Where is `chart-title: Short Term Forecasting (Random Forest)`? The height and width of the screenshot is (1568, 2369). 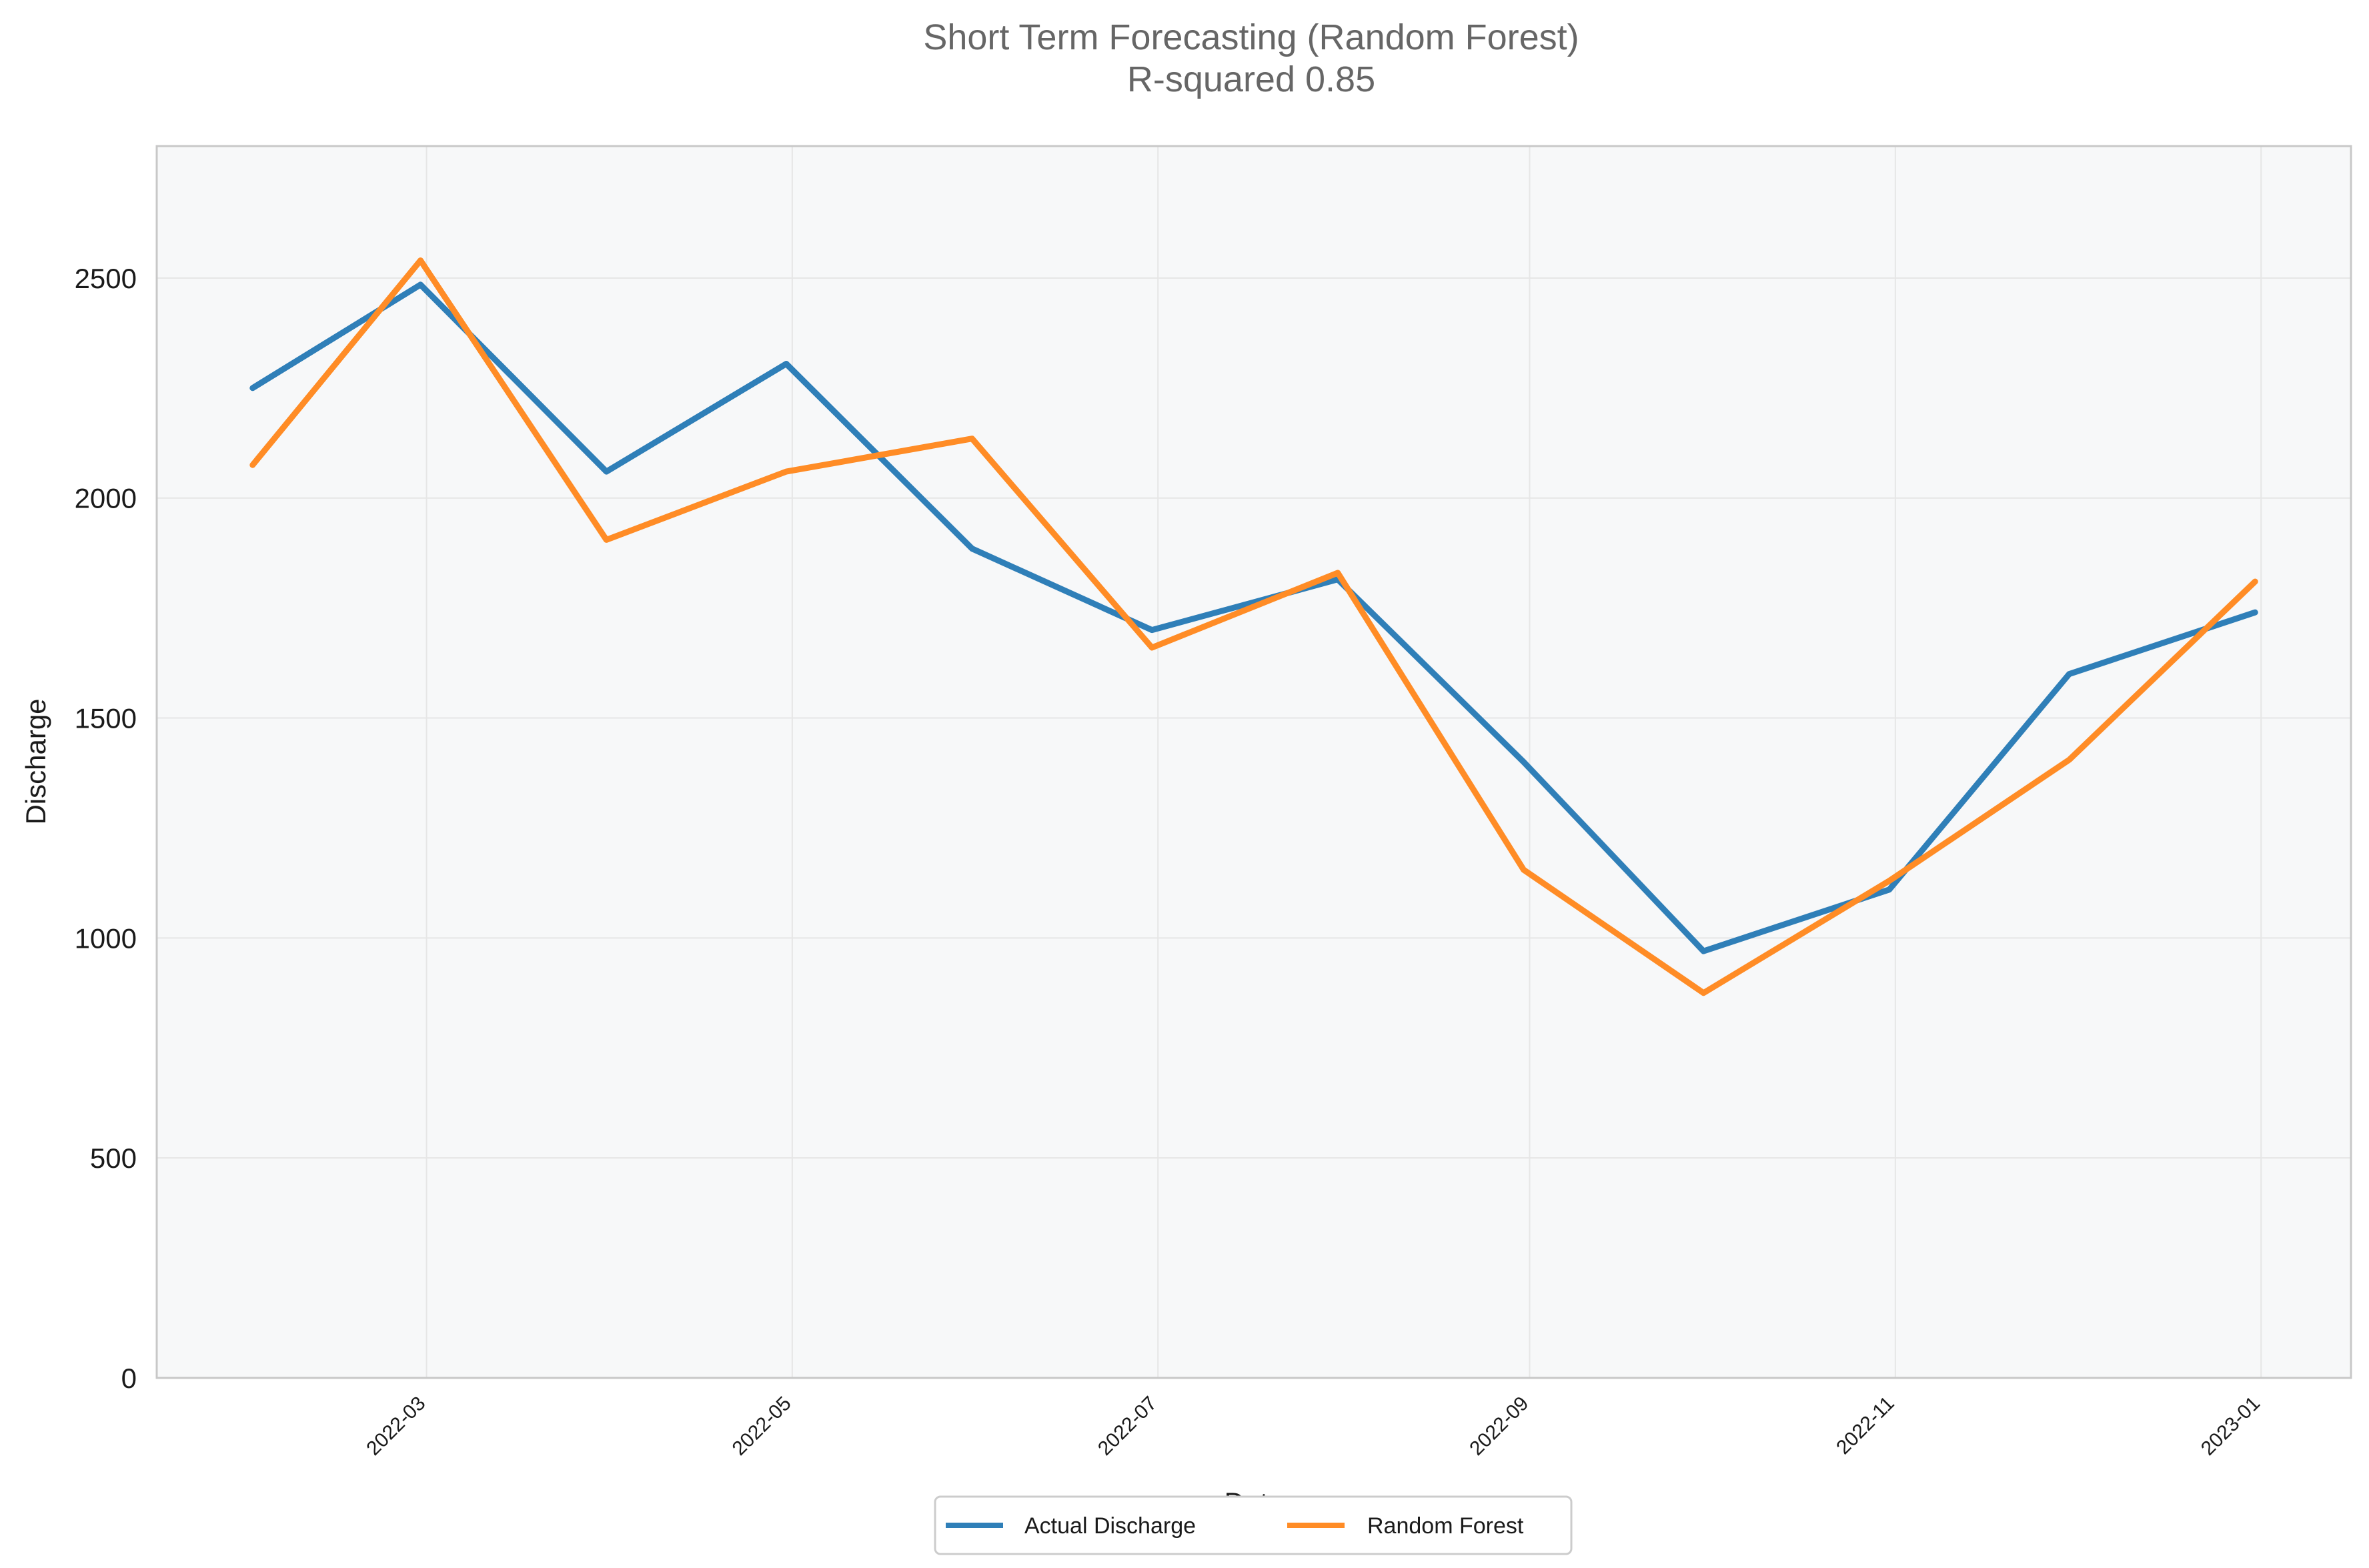 chart-title: Short Term Forecasting (Random Forest) is located at coordinates (1251, 37).